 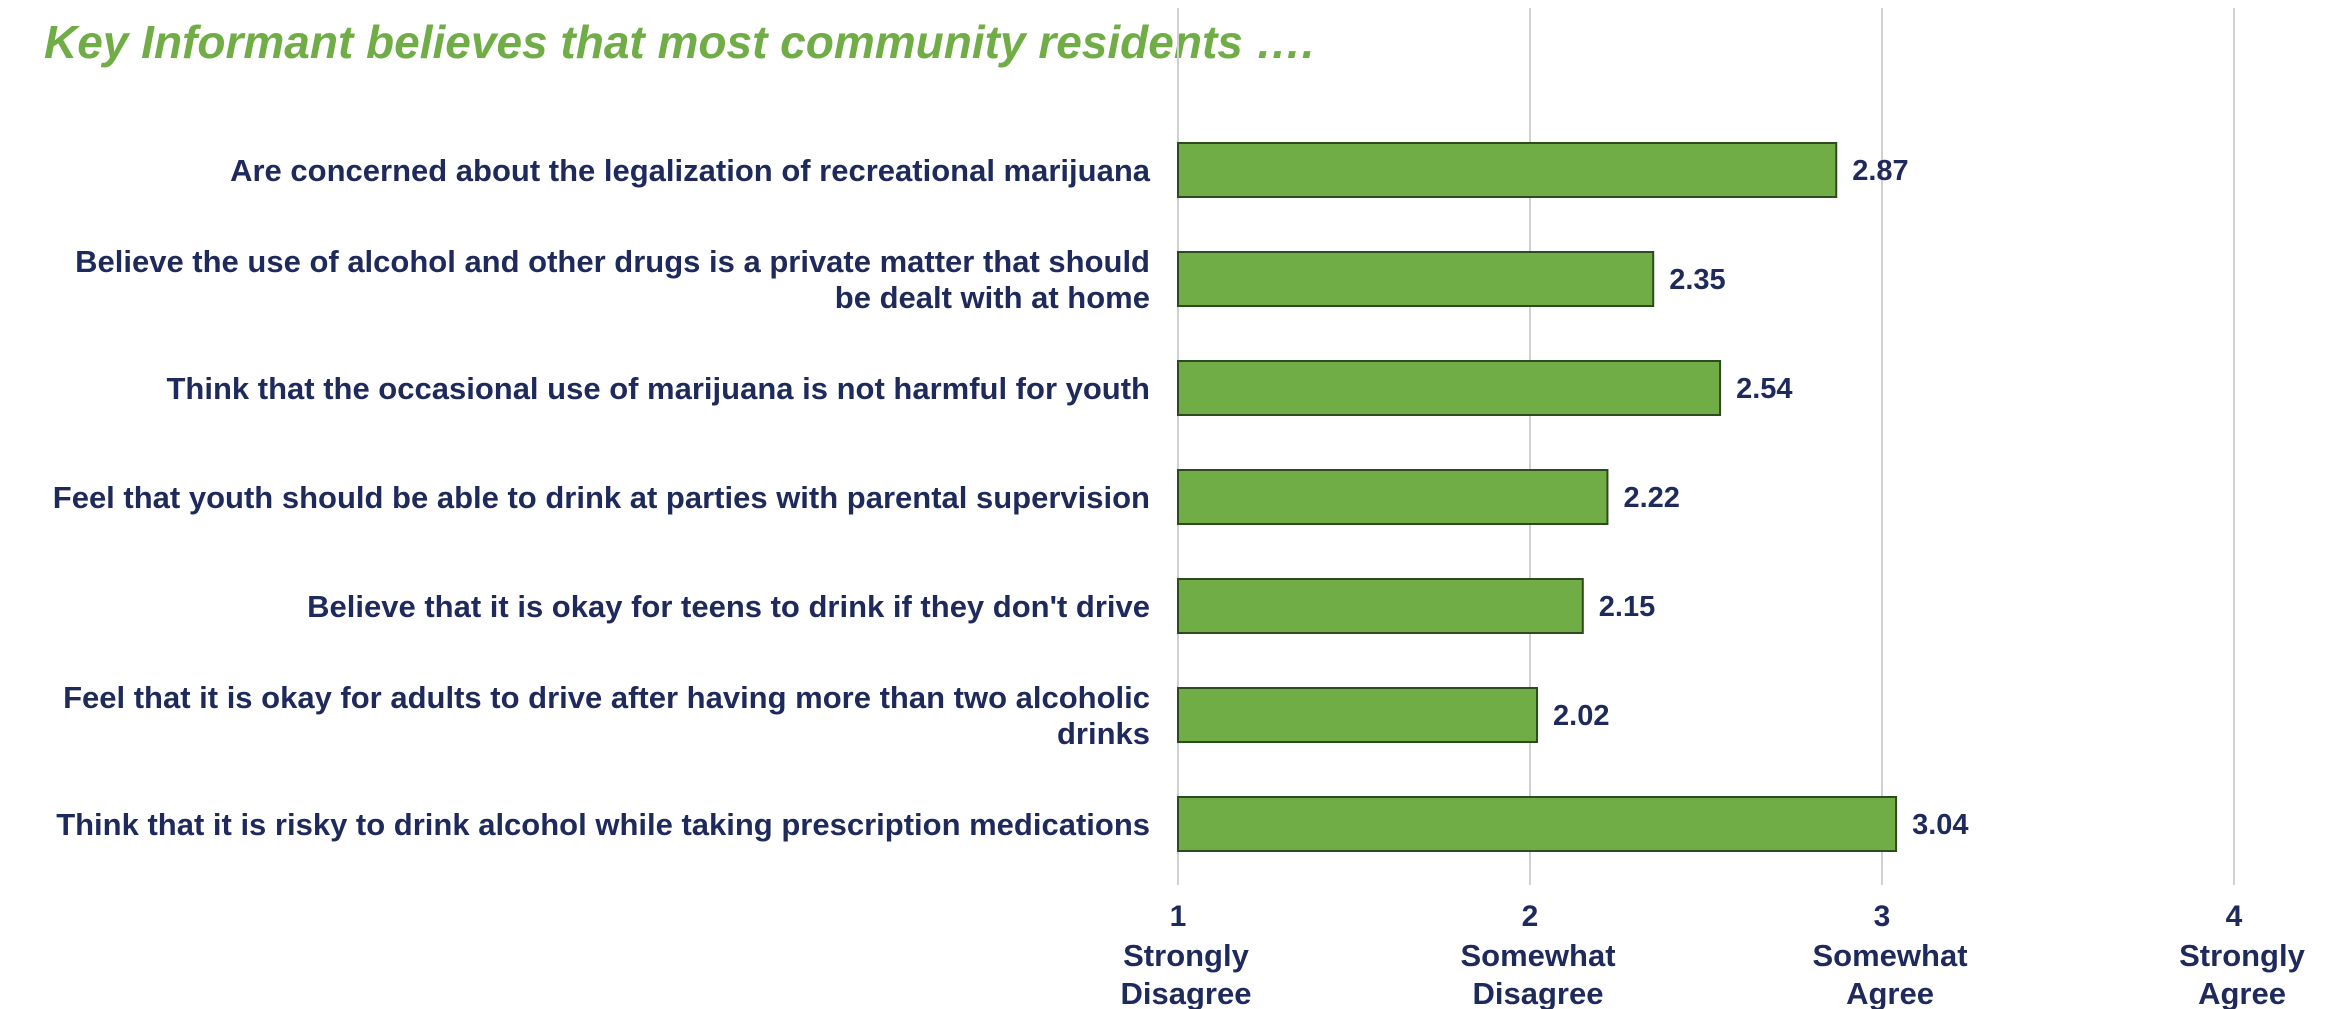 What do you see at coordinates (1880, 171) in the screenshot?
I see `value-label-1: 2.87` at bounding box center [1880, 171].